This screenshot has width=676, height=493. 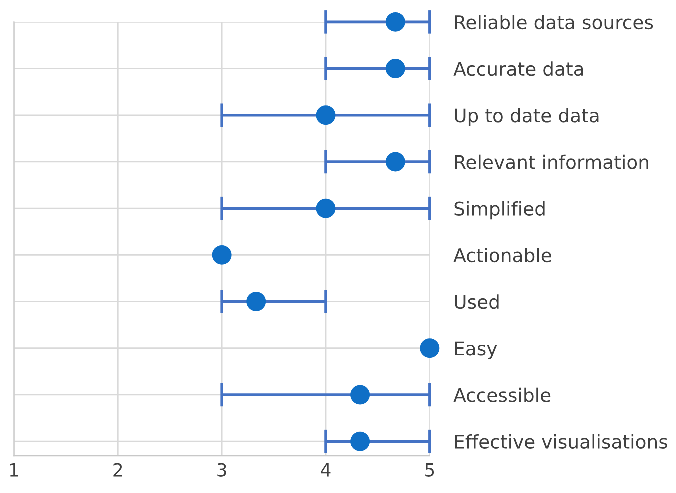 What do you see at coordinates (554, 22) in the screenshot?
I see `y-tick-label: Reliable data sources` at bounding box center [554, 22].